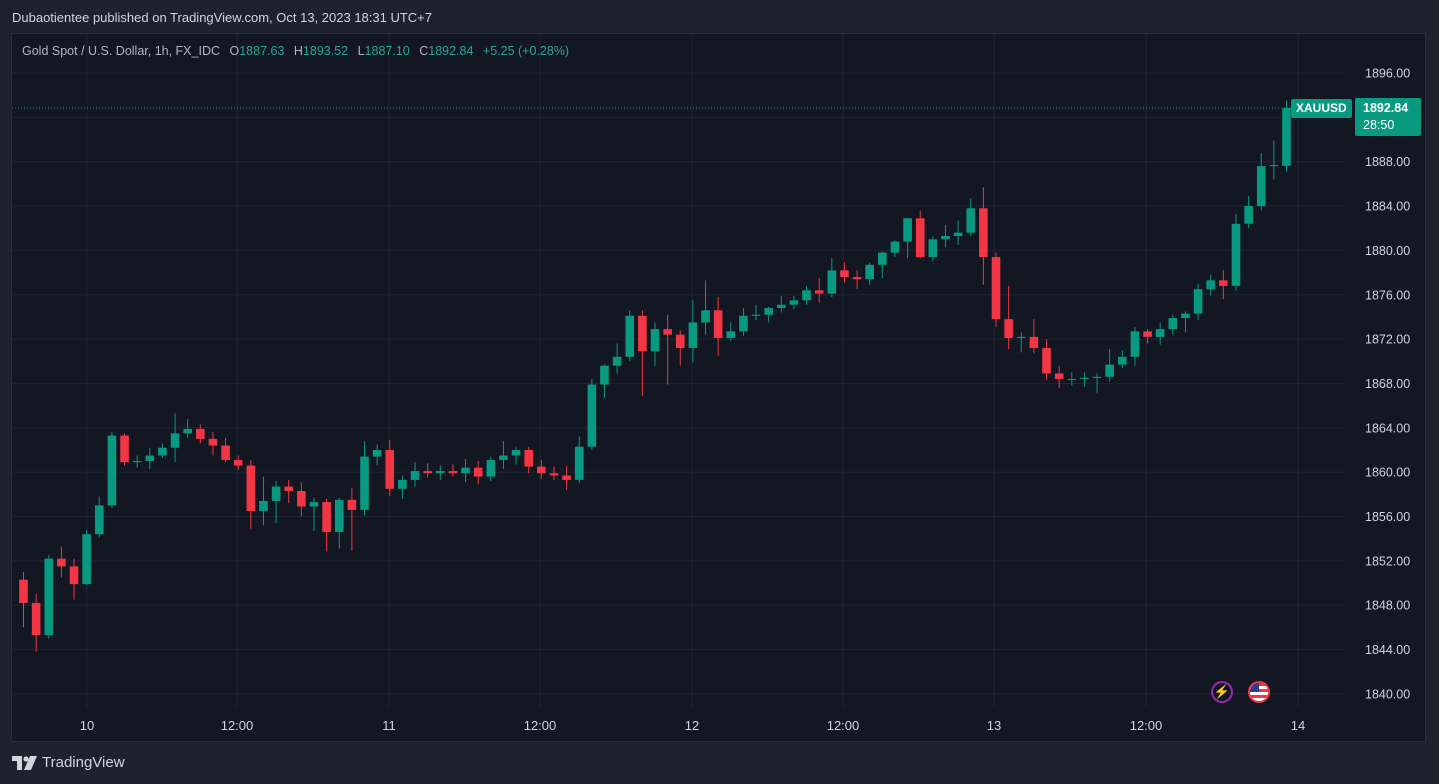 Image resolution: width=1439 pixels, height=784 pixels. Describe the element at coordinates (1259, 692) in the screenshot. I see `us-flag-icon` at that location.